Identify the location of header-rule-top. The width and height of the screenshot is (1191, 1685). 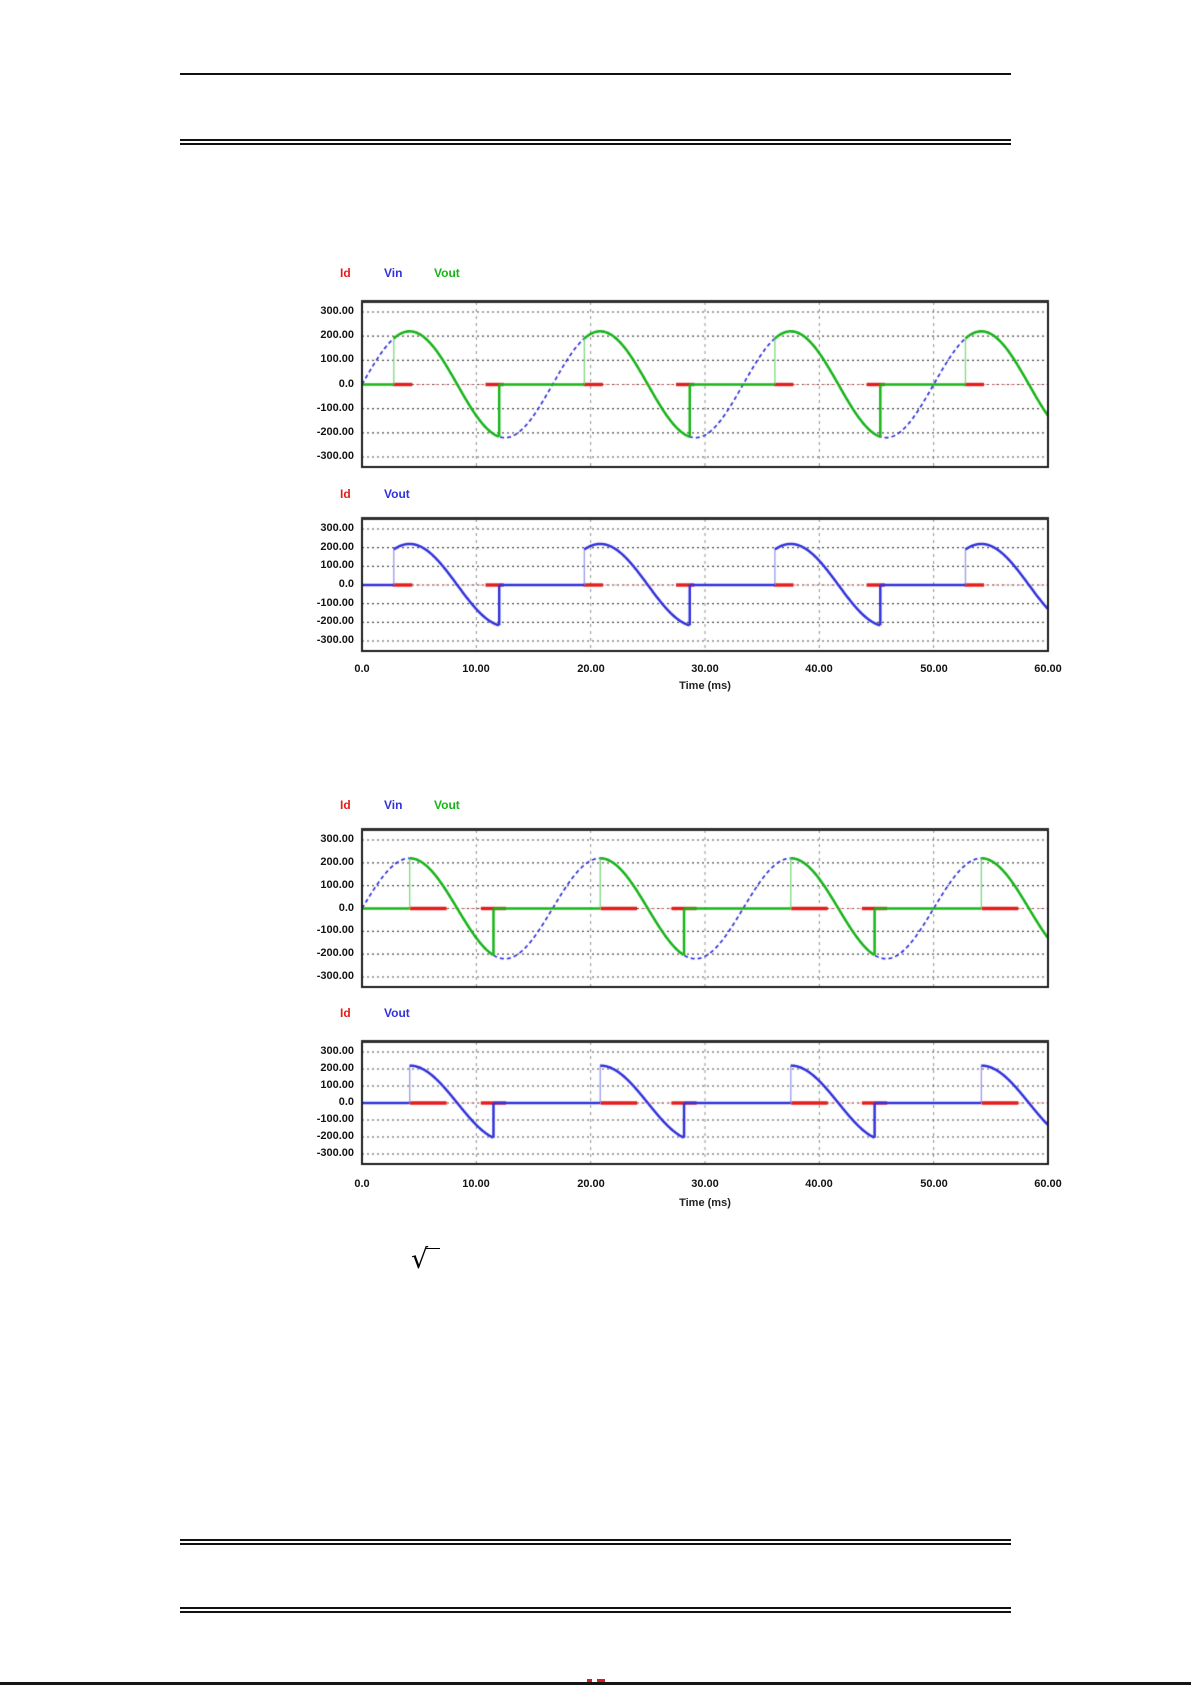
(595, 74).